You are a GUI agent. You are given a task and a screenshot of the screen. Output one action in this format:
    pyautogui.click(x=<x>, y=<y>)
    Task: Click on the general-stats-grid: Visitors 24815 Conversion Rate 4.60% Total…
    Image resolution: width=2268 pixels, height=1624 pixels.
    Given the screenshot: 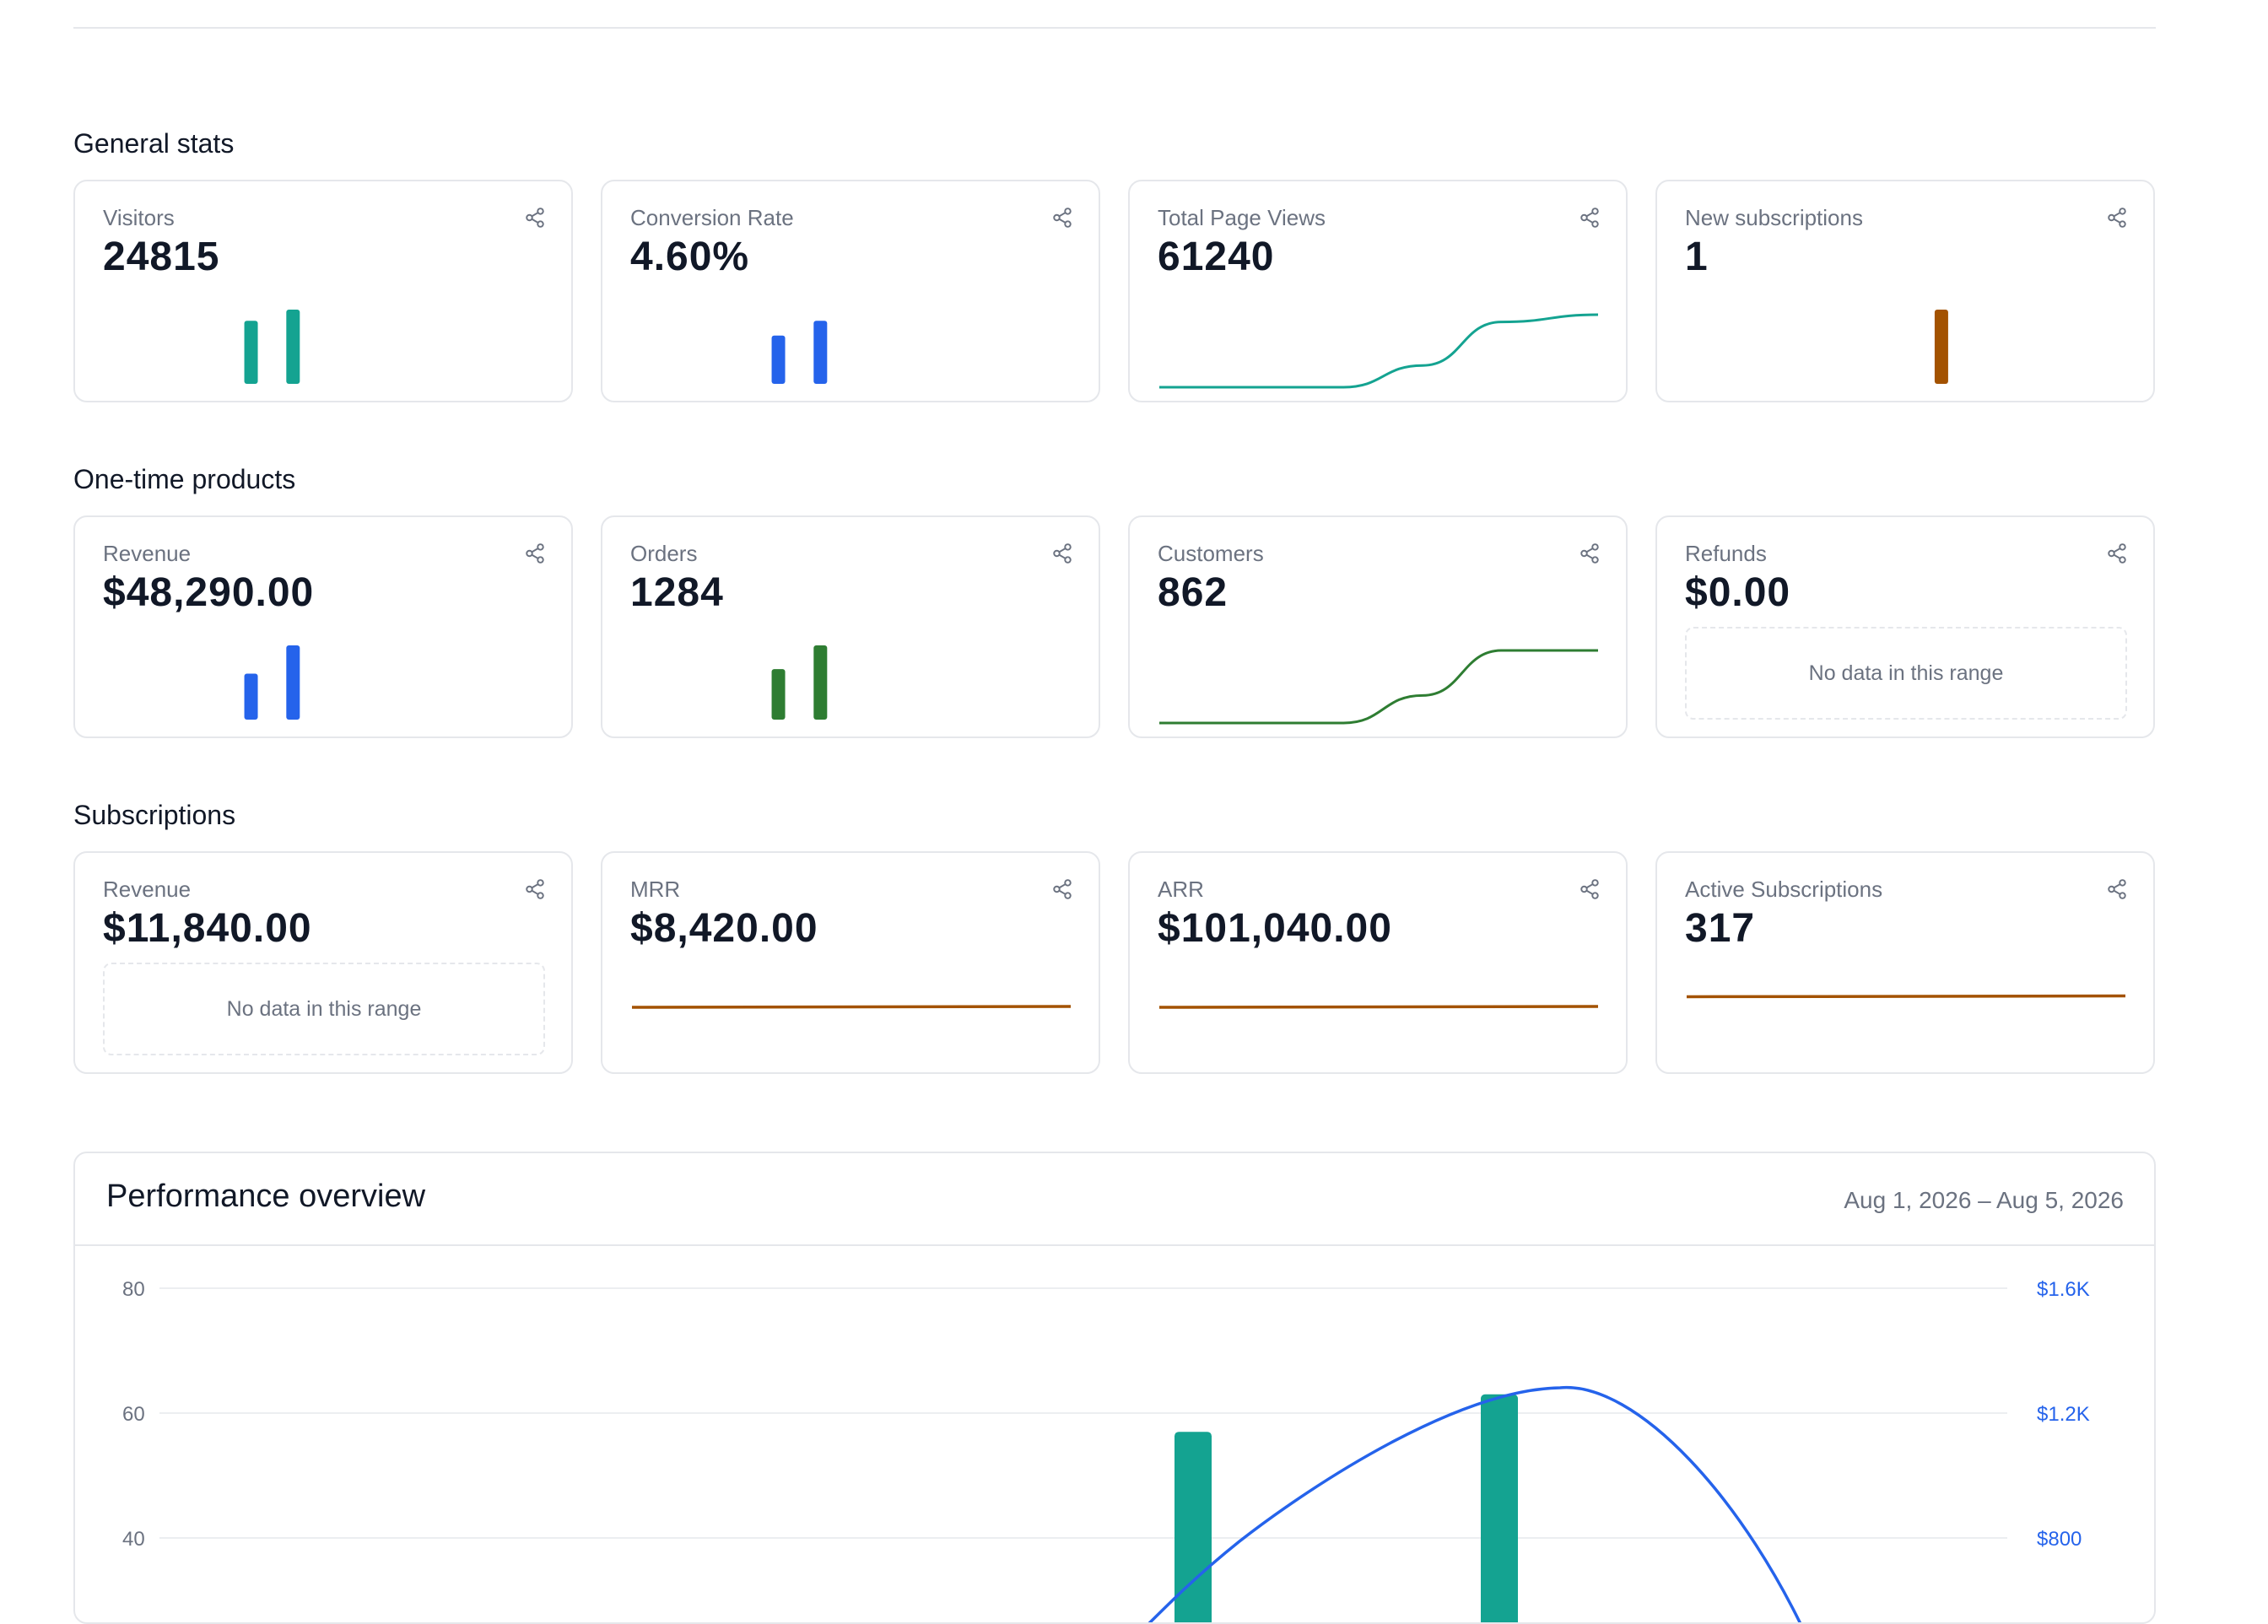 What is the action you would take?
    pyautogui.click(x=1114, y=291)
    